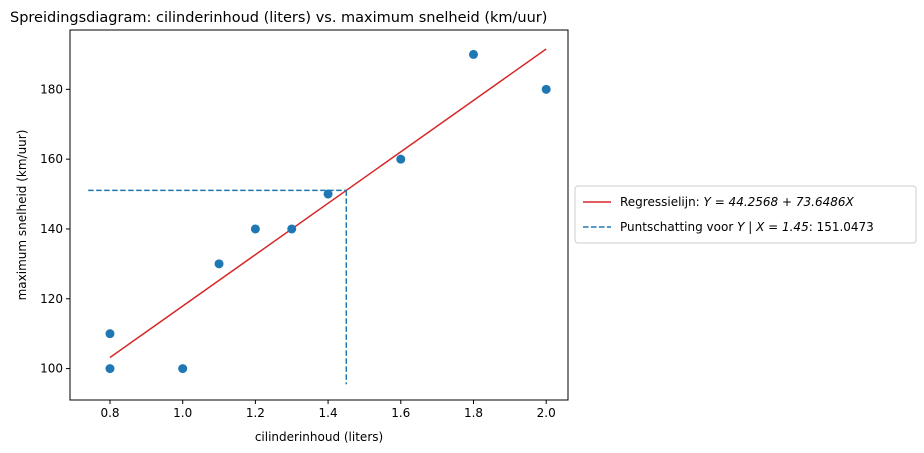  I want to click on y-axis-label: maximum snelheid (km/uur), so click(22, 215).